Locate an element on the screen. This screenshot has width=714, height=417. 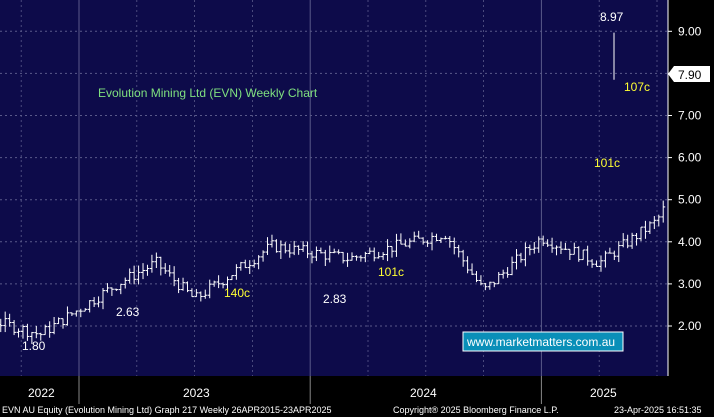
annotation-rally-2023b: 101c is located at coordinates (391, 272).